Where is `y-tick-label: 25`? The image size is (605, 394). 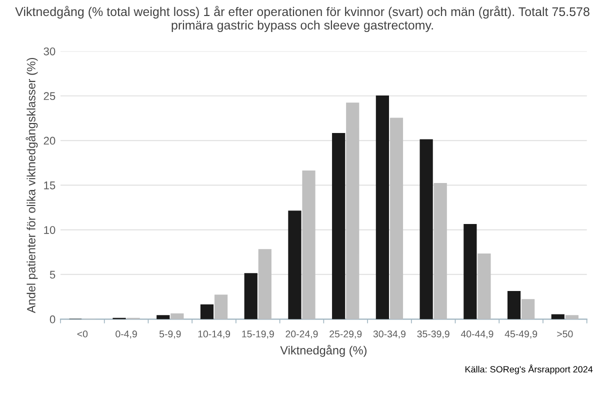 y-tick-label: 25 is located at coordinates (50, 96).